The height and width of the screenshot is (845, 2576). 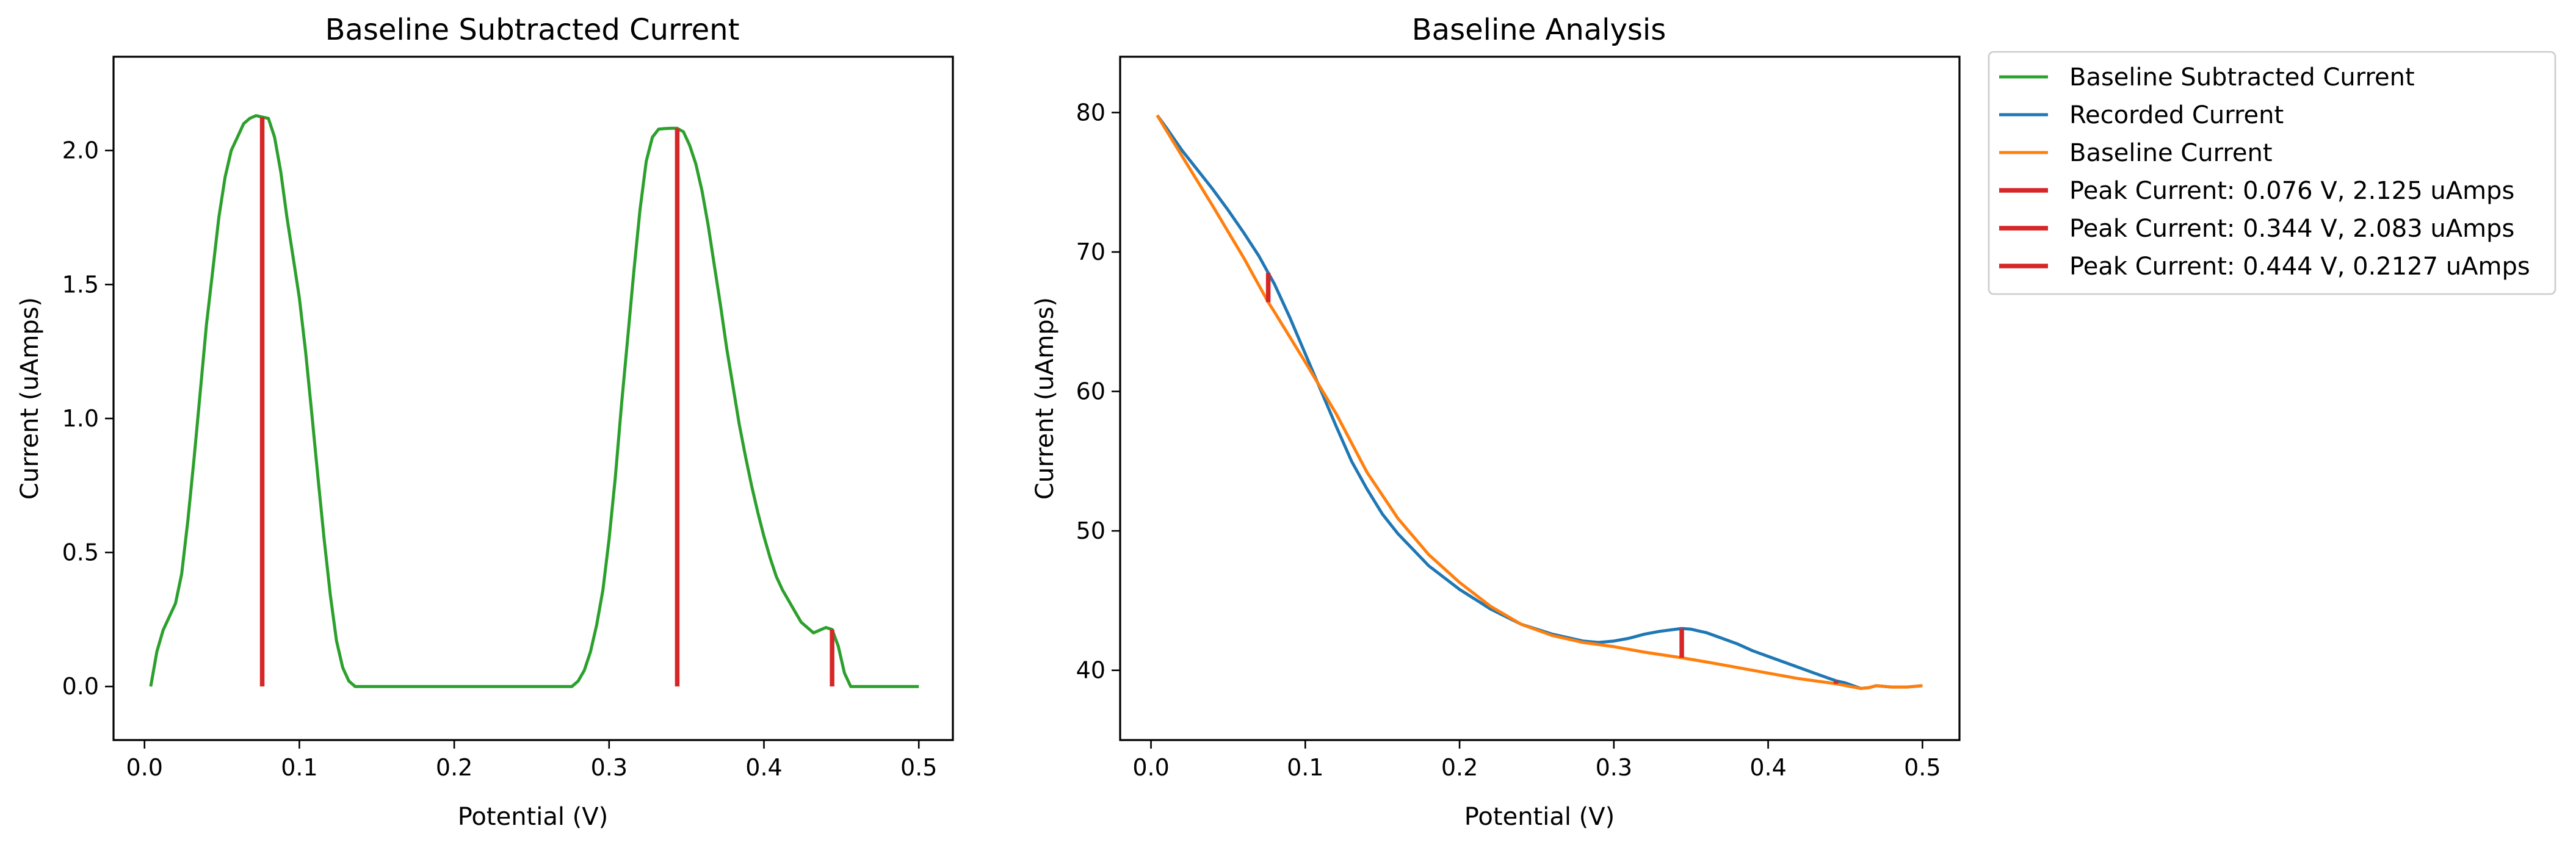 I want to click on chart-title: Baseline Analysis, so click(x=1539, y=30).